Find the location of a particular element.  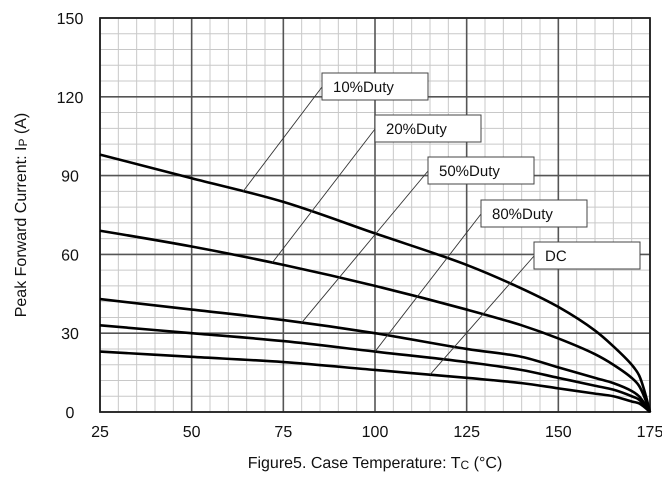

text: 50%Duty is located at coordinates (469, 171).